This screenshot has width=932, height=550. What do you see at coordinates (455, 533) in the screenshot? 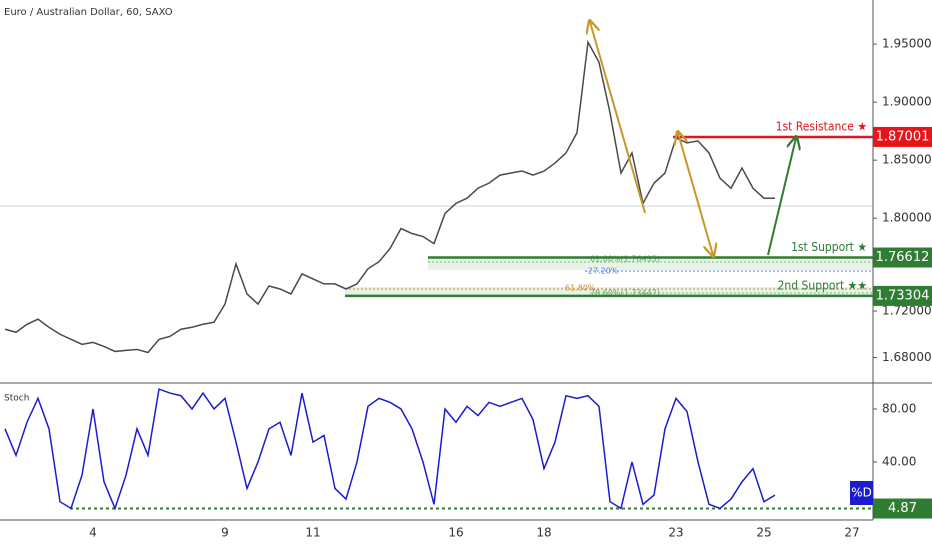
I see `x-tick-label: 16` at bounding box center [455, 533].